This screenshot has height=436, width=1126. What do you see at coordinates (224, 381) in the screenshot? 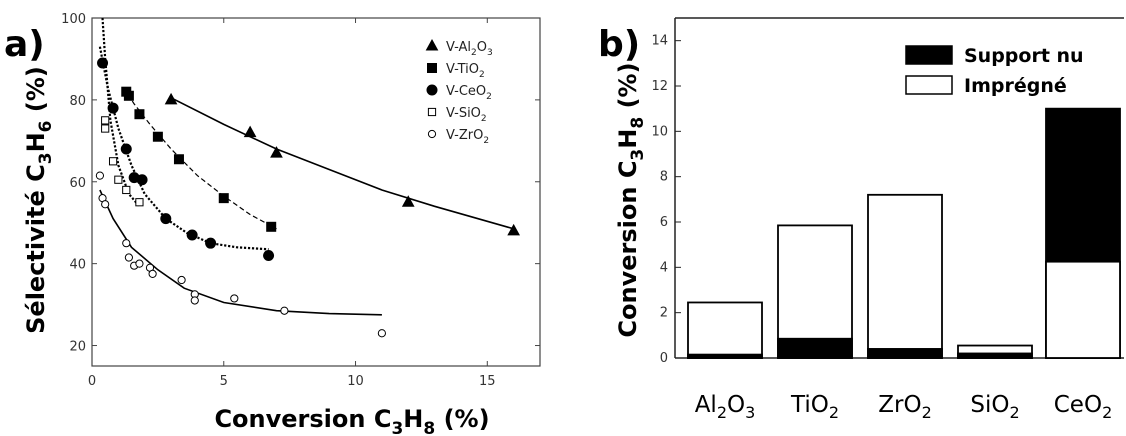
I see `x-tick-label: 5` at bounding box center [224, 381].